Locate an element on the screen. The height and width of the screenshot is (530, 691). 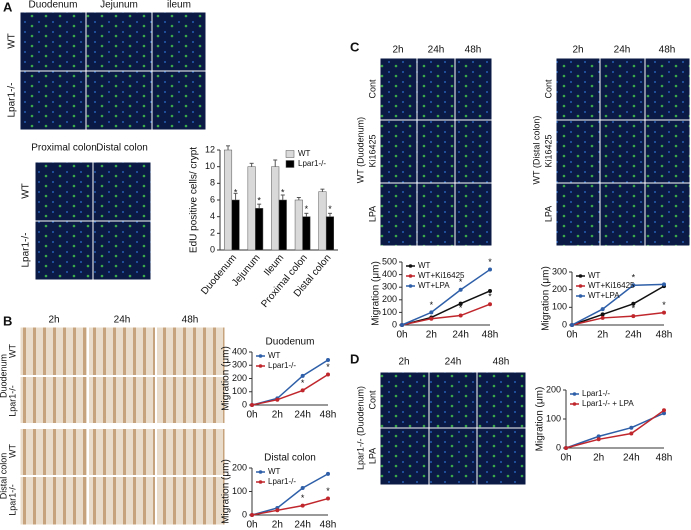
group-label: Duodenum is located at coordinates (4, 376).